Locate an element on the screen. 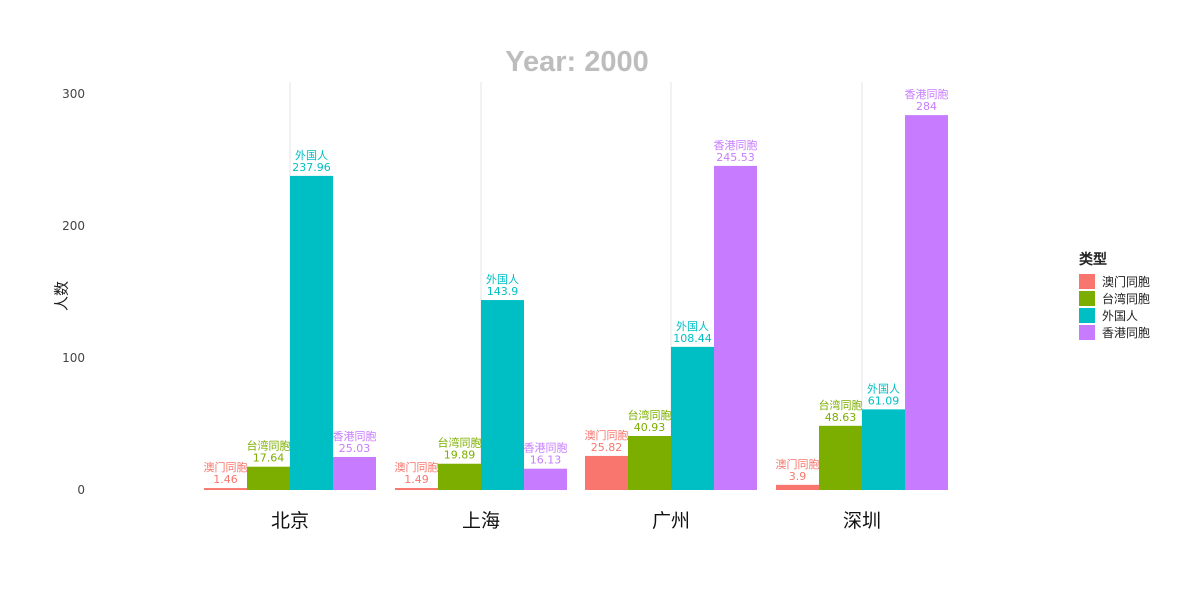 This screenshot has height=600, width=1200. legend-label: 香港同胞 is located at coordinates (1126, 333).